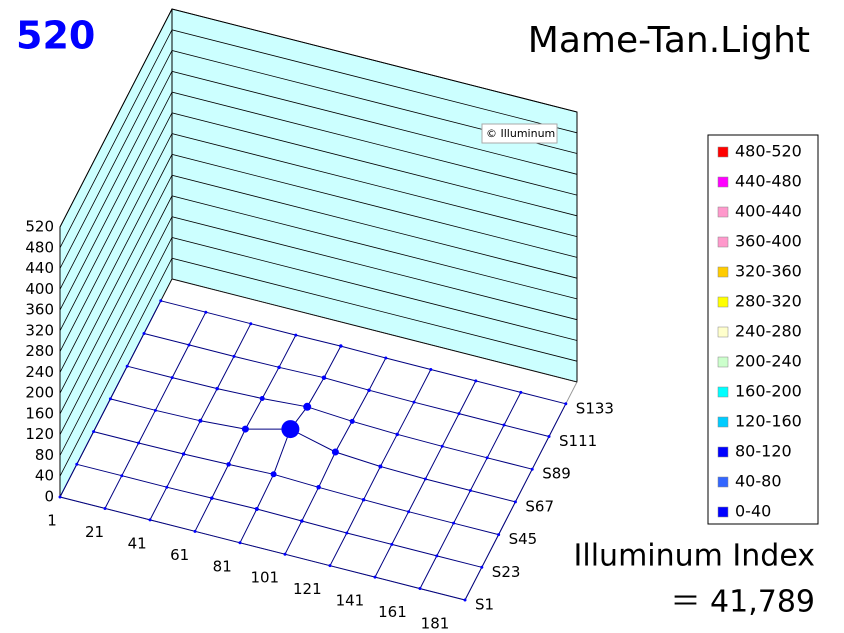 Image resolution: width=844 pixels, height=633 pixels. I want to click on legend-label: 40-80, so click(758, 481).